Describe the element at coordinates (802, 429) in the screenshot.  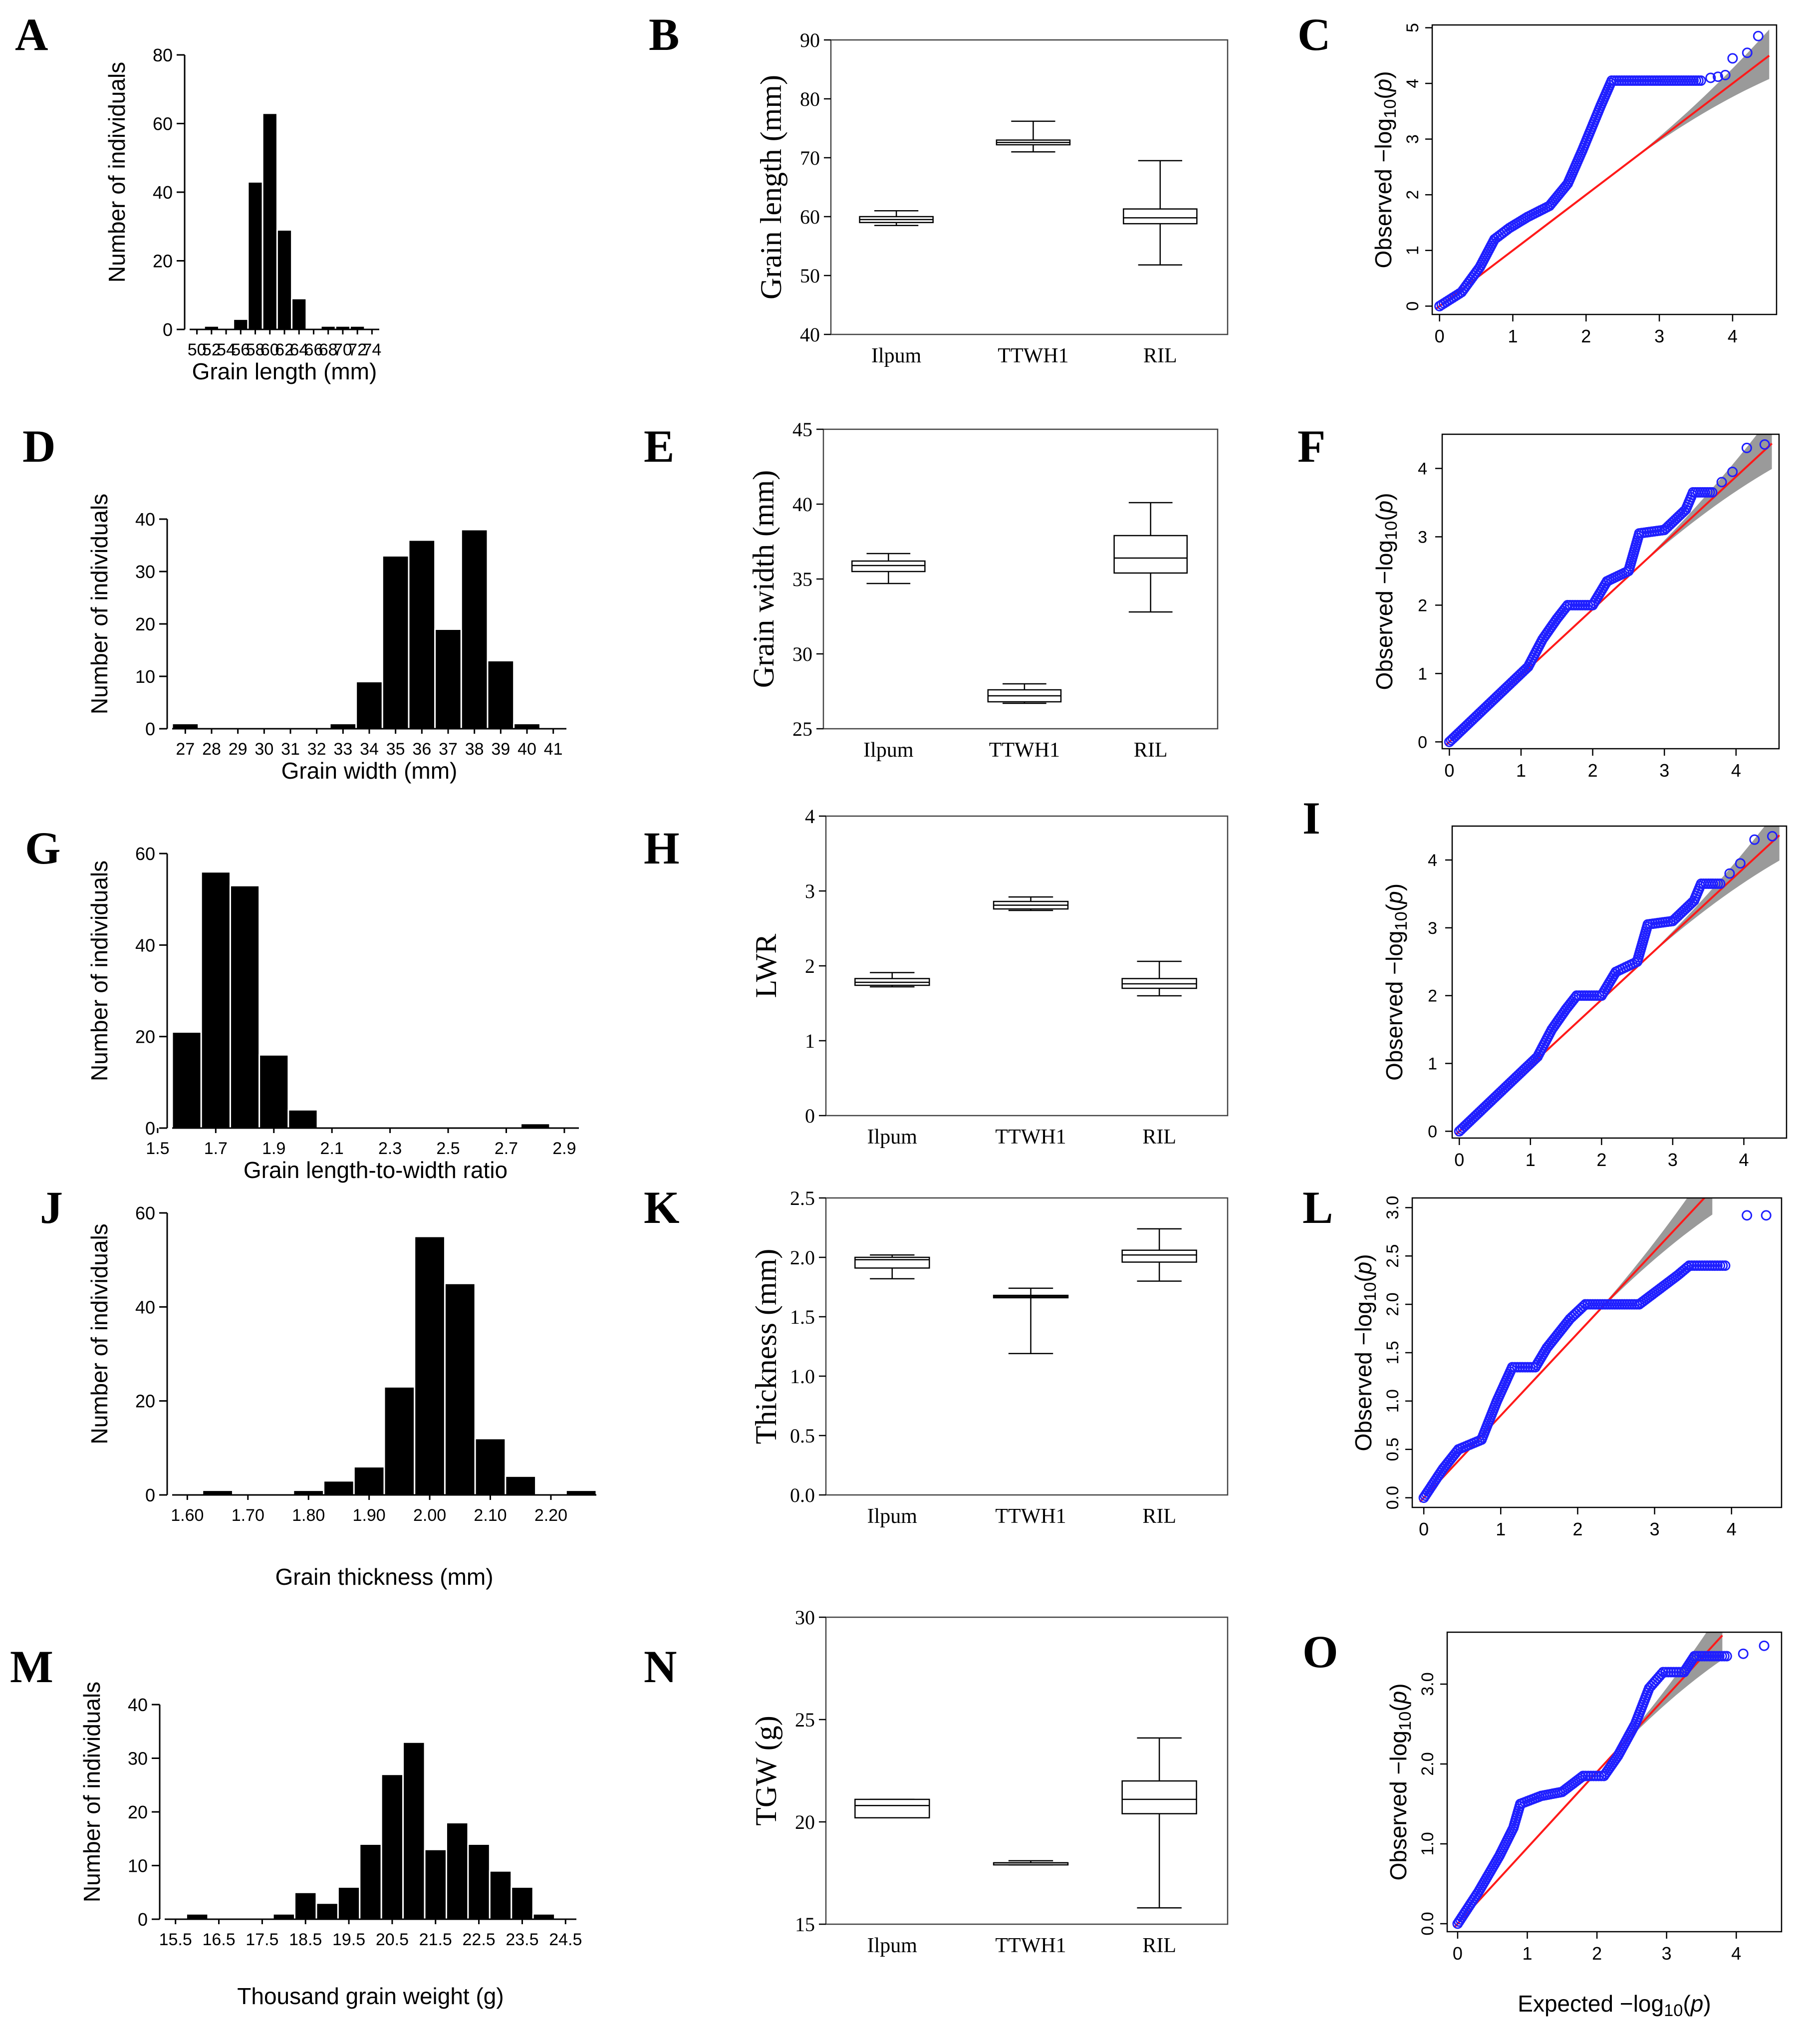
I see `y-tick-label: 45` at that location.